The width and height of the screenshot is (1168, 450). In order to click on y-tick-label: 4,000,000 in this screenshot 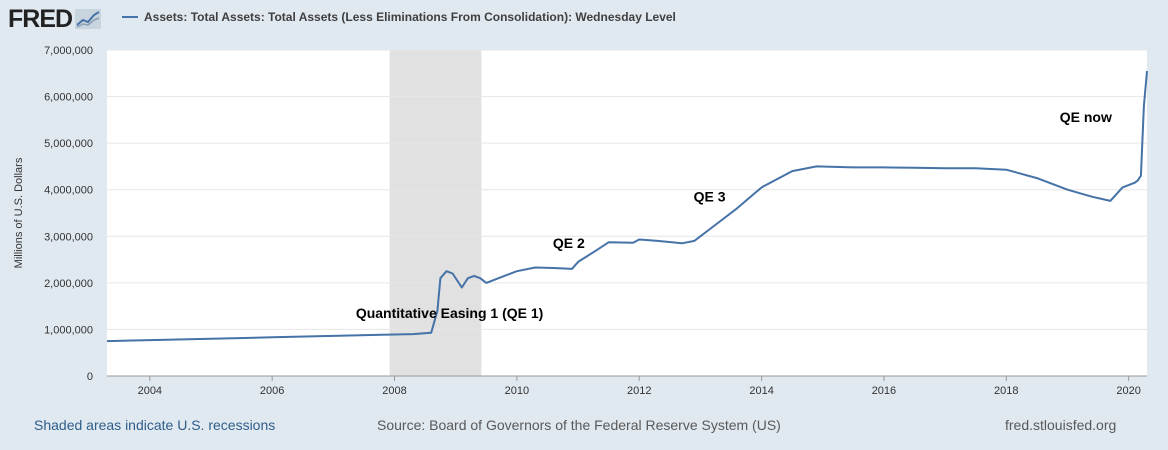, I will do `click(68, 191)`.